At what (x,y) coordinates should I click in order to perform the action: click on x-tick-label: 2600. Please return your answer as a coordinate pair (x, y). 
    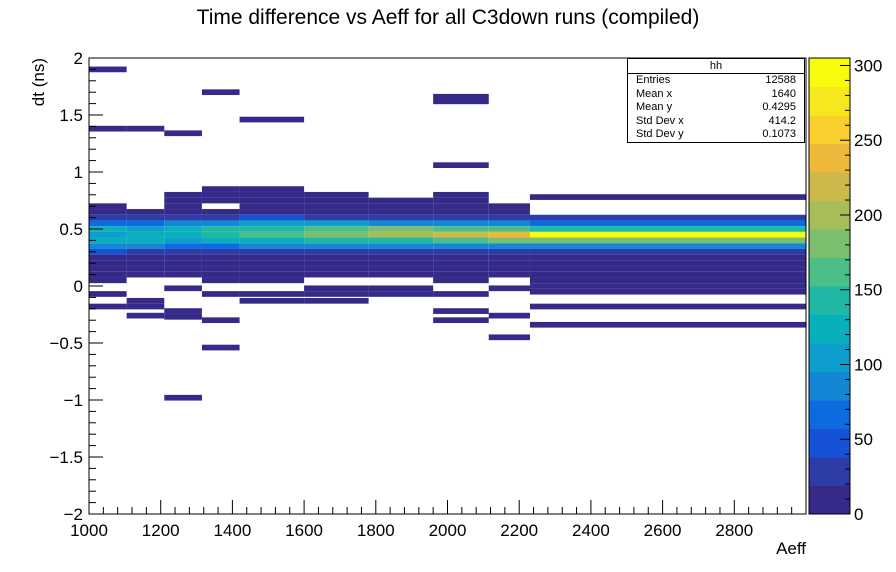
    Looking at the image, I should click on (663, 530).